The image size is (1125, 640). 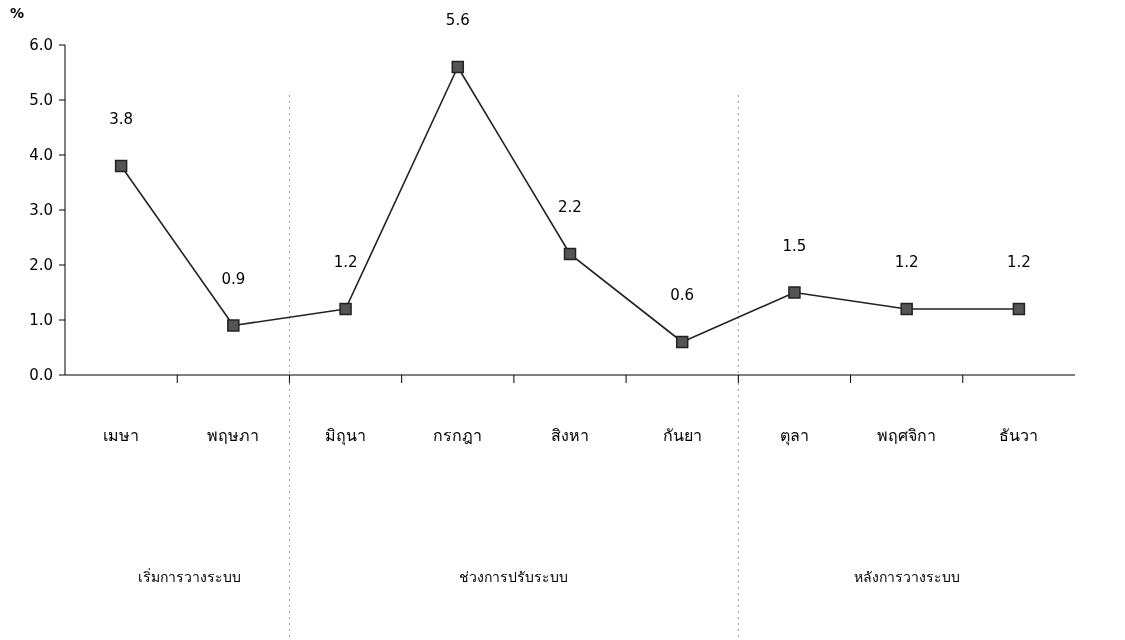 I want to click on x-tick-label: ธันวา, so click(x=1019, y=435).